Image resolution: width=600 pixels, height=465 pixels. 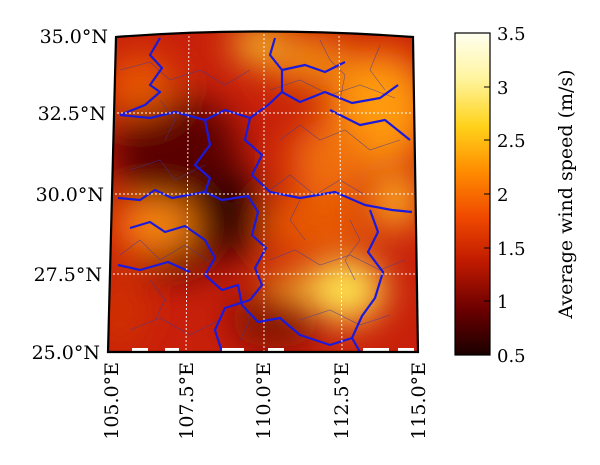 What do you see at coordinates (566, 194) in the screenshot?
I see `colorbar-label: Average wind speed (m/s)` at bounding box center [566, 194].